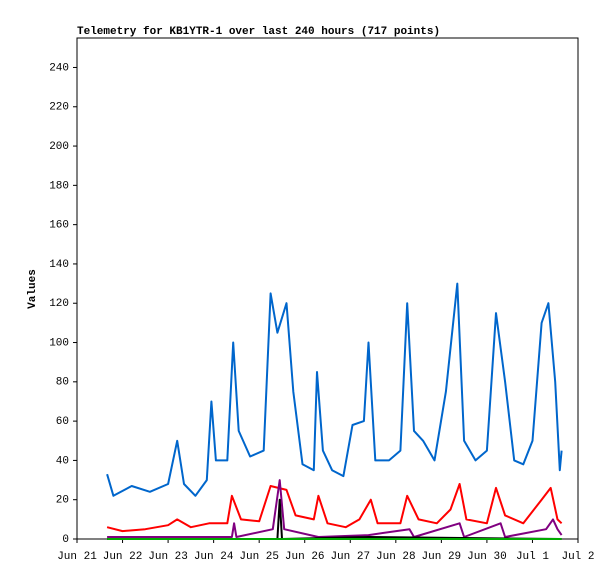 The width and height of the screenshot is (615, 579). I want to click on y-tick-label: 240, so click(59, 68).